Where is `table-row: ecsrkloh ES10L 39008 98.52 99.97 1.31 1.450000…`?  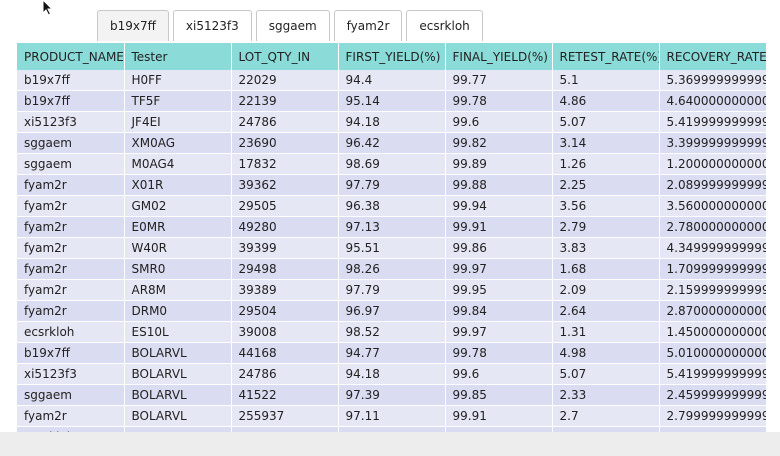
table-row: ecsrkloh ES10L 39008 98.52 99.97 1.31 1.450000… is located at coordinates (391, 332).